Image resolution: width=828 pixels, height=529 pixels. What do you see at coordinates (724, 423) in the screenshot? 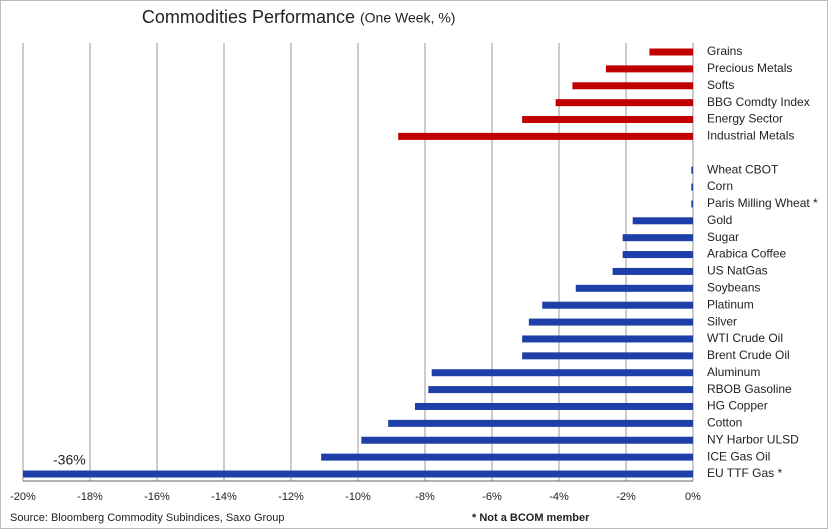
I see `y-tick-label: Cotton` at bounding box center [724, 423].